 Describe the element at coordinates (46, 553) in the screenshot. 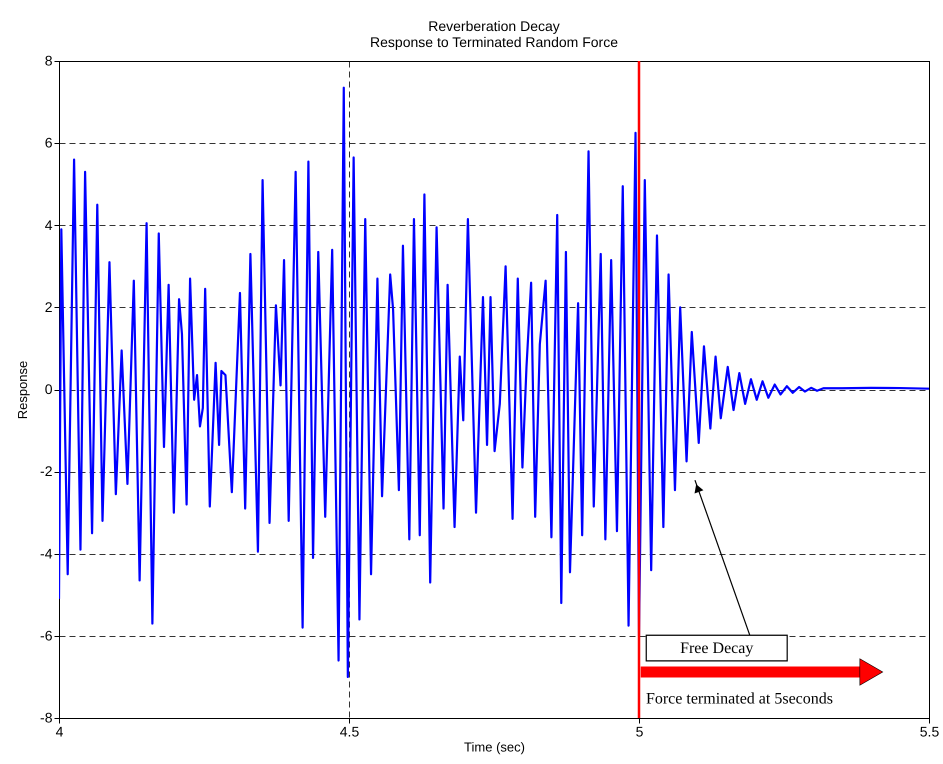

I see `y-tick-label: -4` at that location.